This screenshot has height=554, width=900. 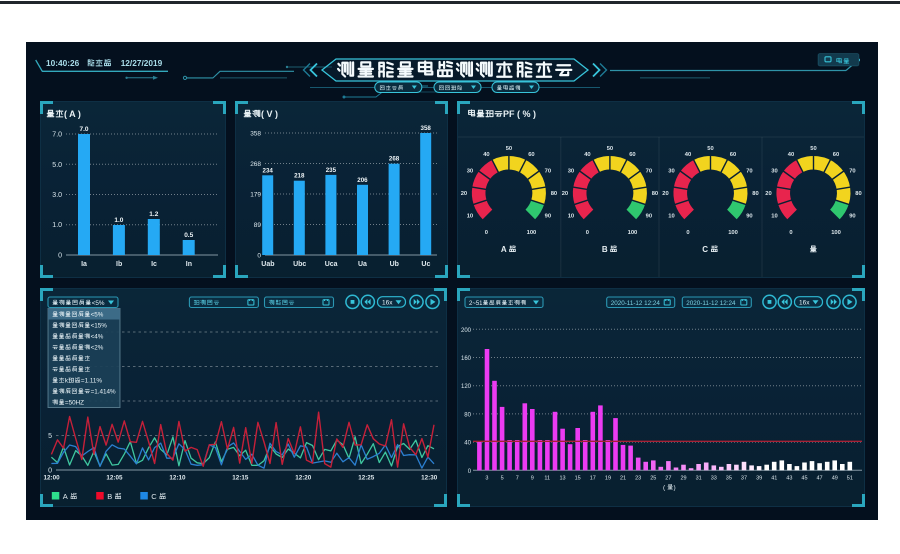 What do you see at coordinates (653, 478) in the screenshot?
I see `svg-text: 25` at bounding box center [653, 478].